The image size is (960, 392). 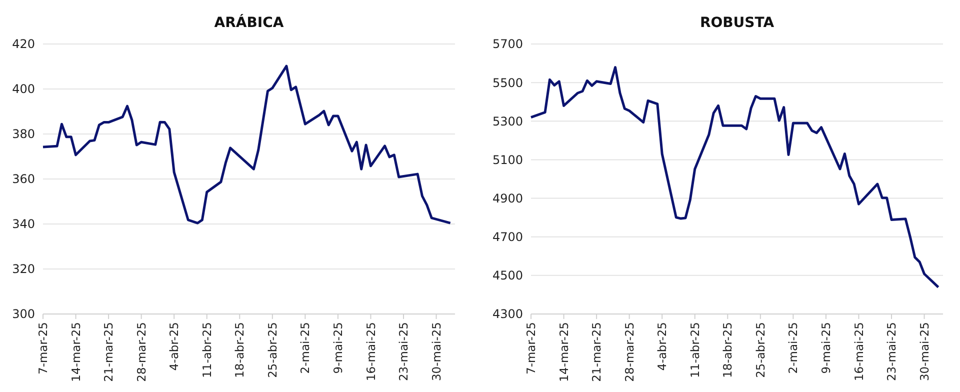 I want to click on y-tick-label: 300, so click(x=23, y=314).